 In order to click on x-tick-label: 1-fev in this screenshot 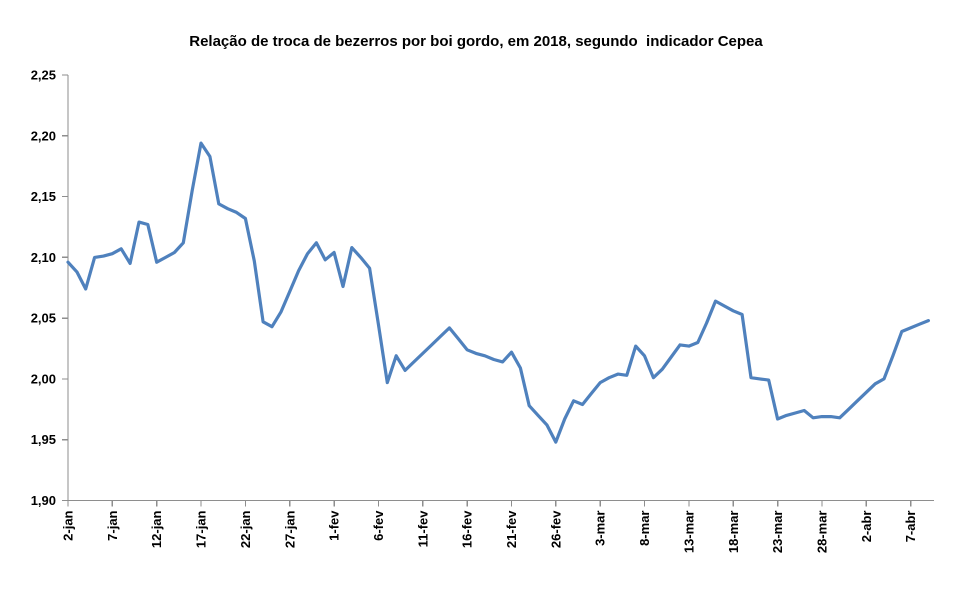, I will do `click(334, 525)`.